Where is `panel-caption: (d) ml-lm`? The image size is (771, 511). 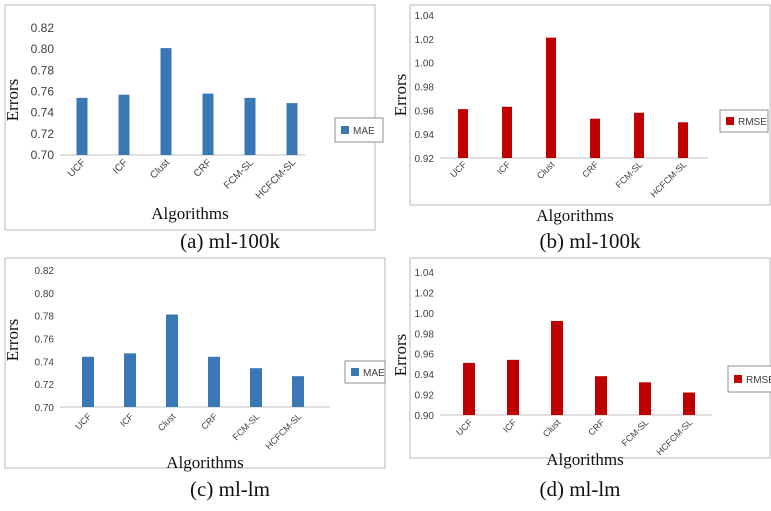 panel-caption: (d) ml-lm is located at coordinates (579, 489).